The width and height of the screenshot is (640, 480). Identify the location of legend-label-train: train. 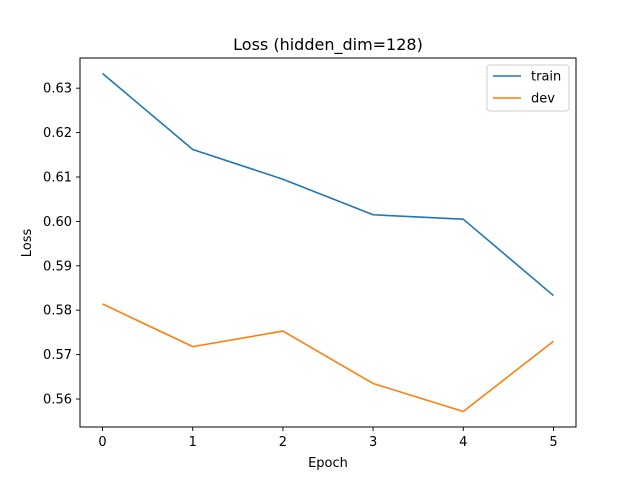
(546, 77).